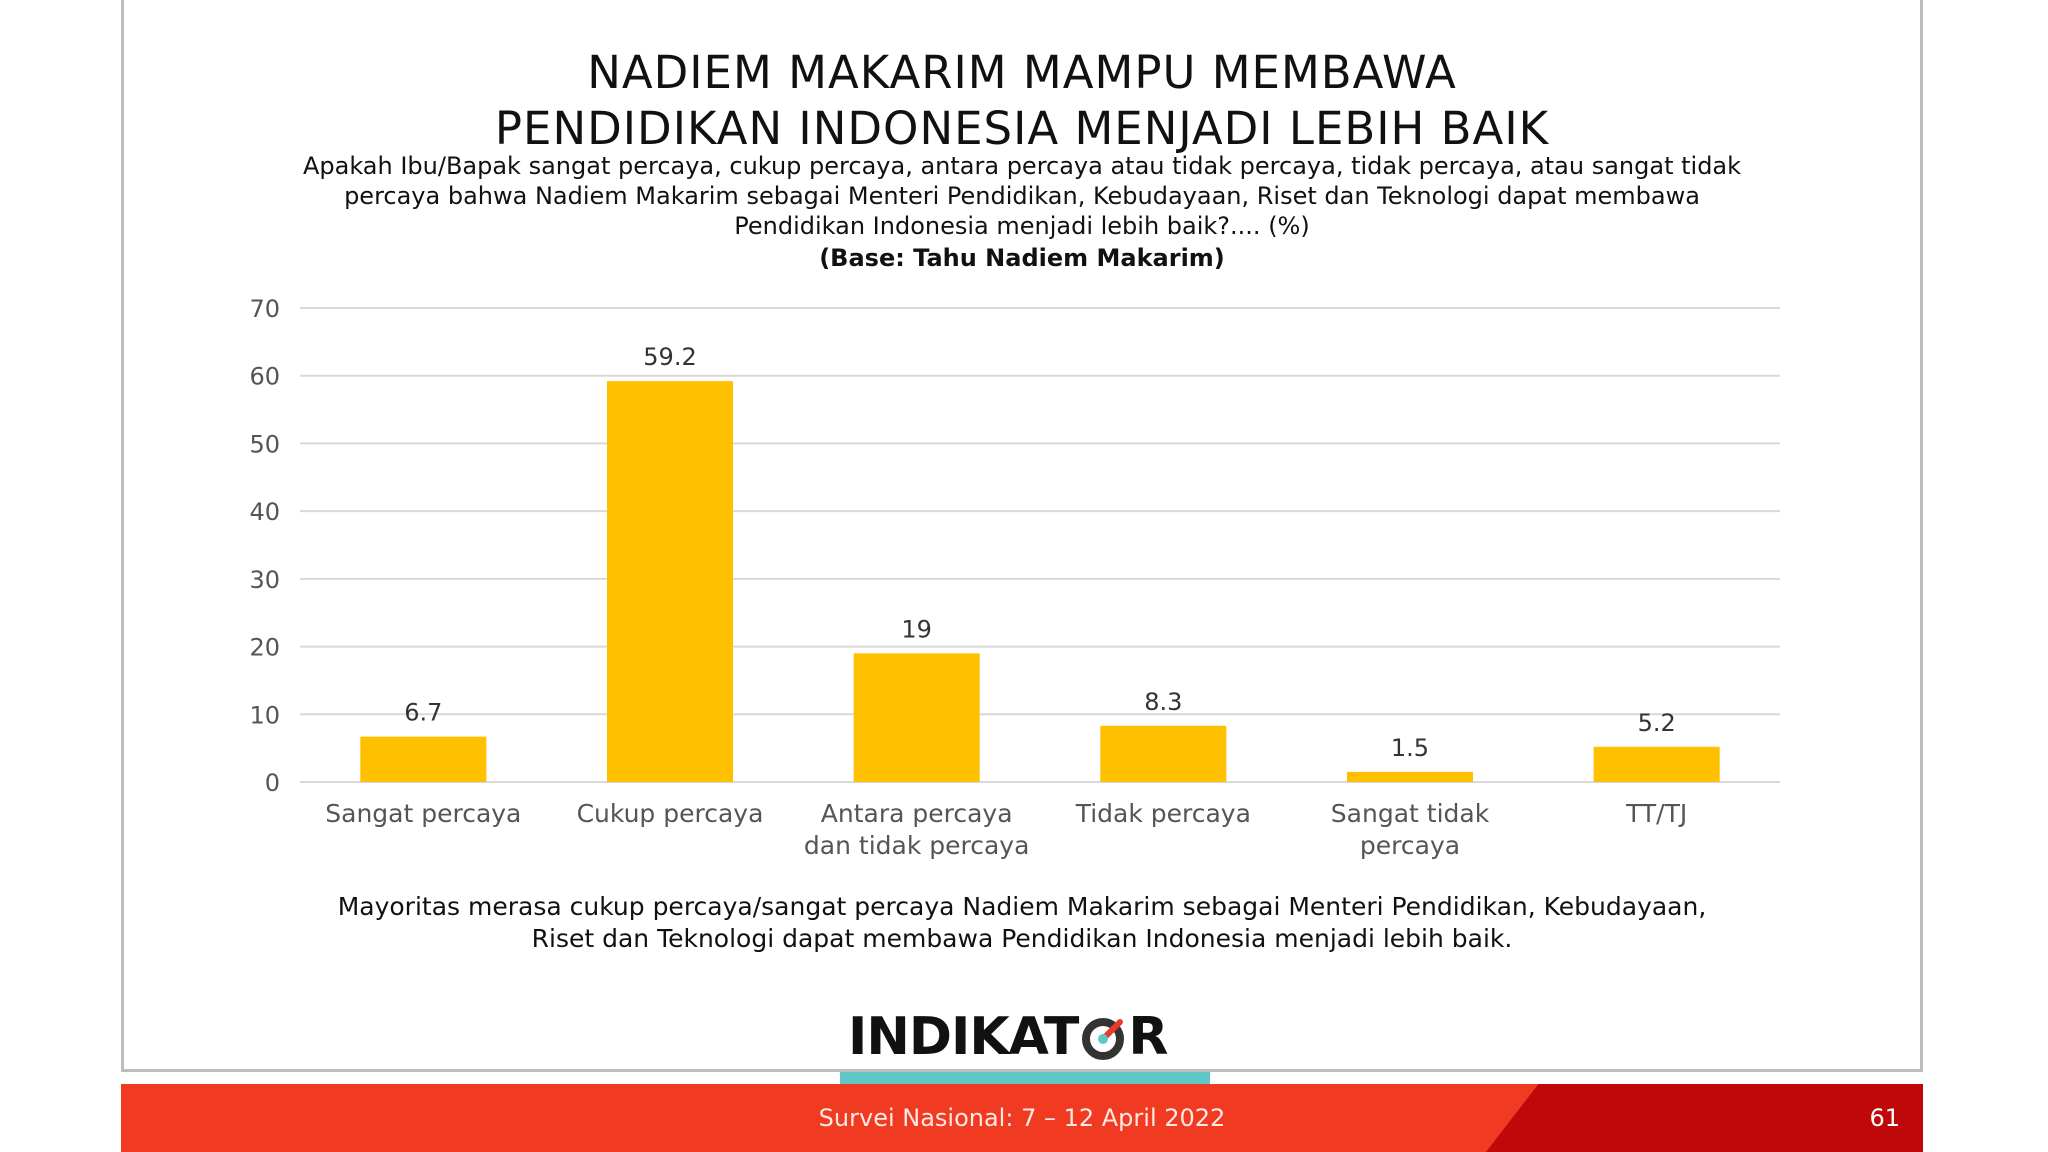 The width and height of the screenshot is (2048, 1152). I want to click on data-label: 19, so click(916, 629).